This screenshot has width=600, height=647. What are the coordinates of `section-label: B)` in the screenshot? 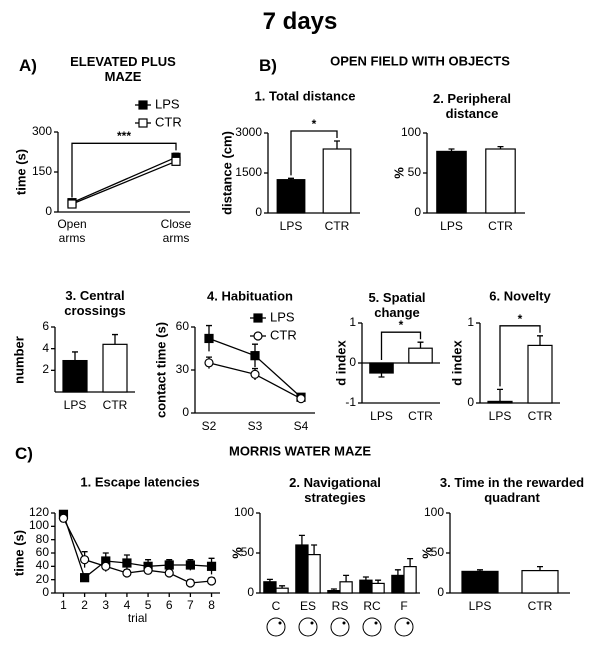 It's located at (268, 66).